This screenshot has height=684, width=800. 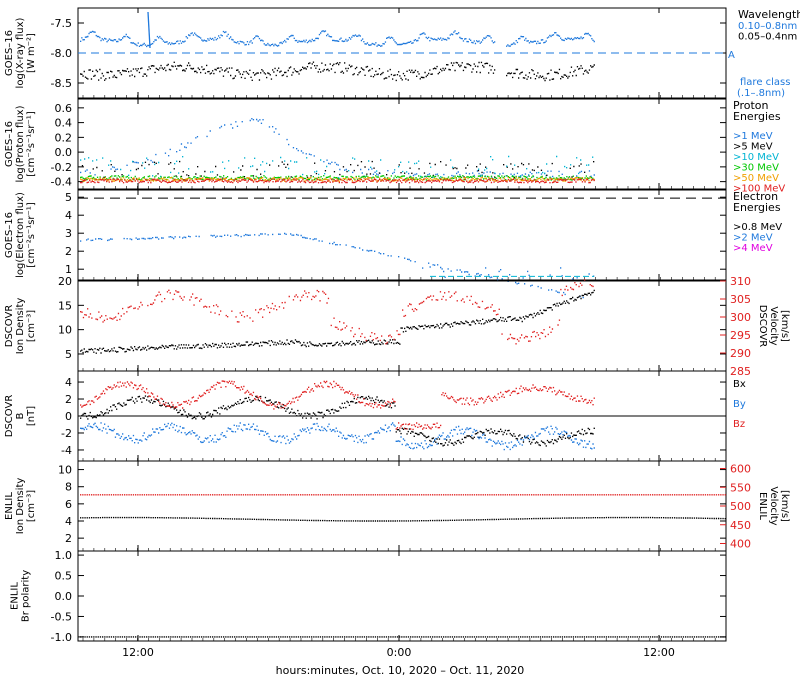 What do you see at coordinates (68, 269) in the screenshot?
I see `y-tick-label: 1` at bounding box center [68, 269].